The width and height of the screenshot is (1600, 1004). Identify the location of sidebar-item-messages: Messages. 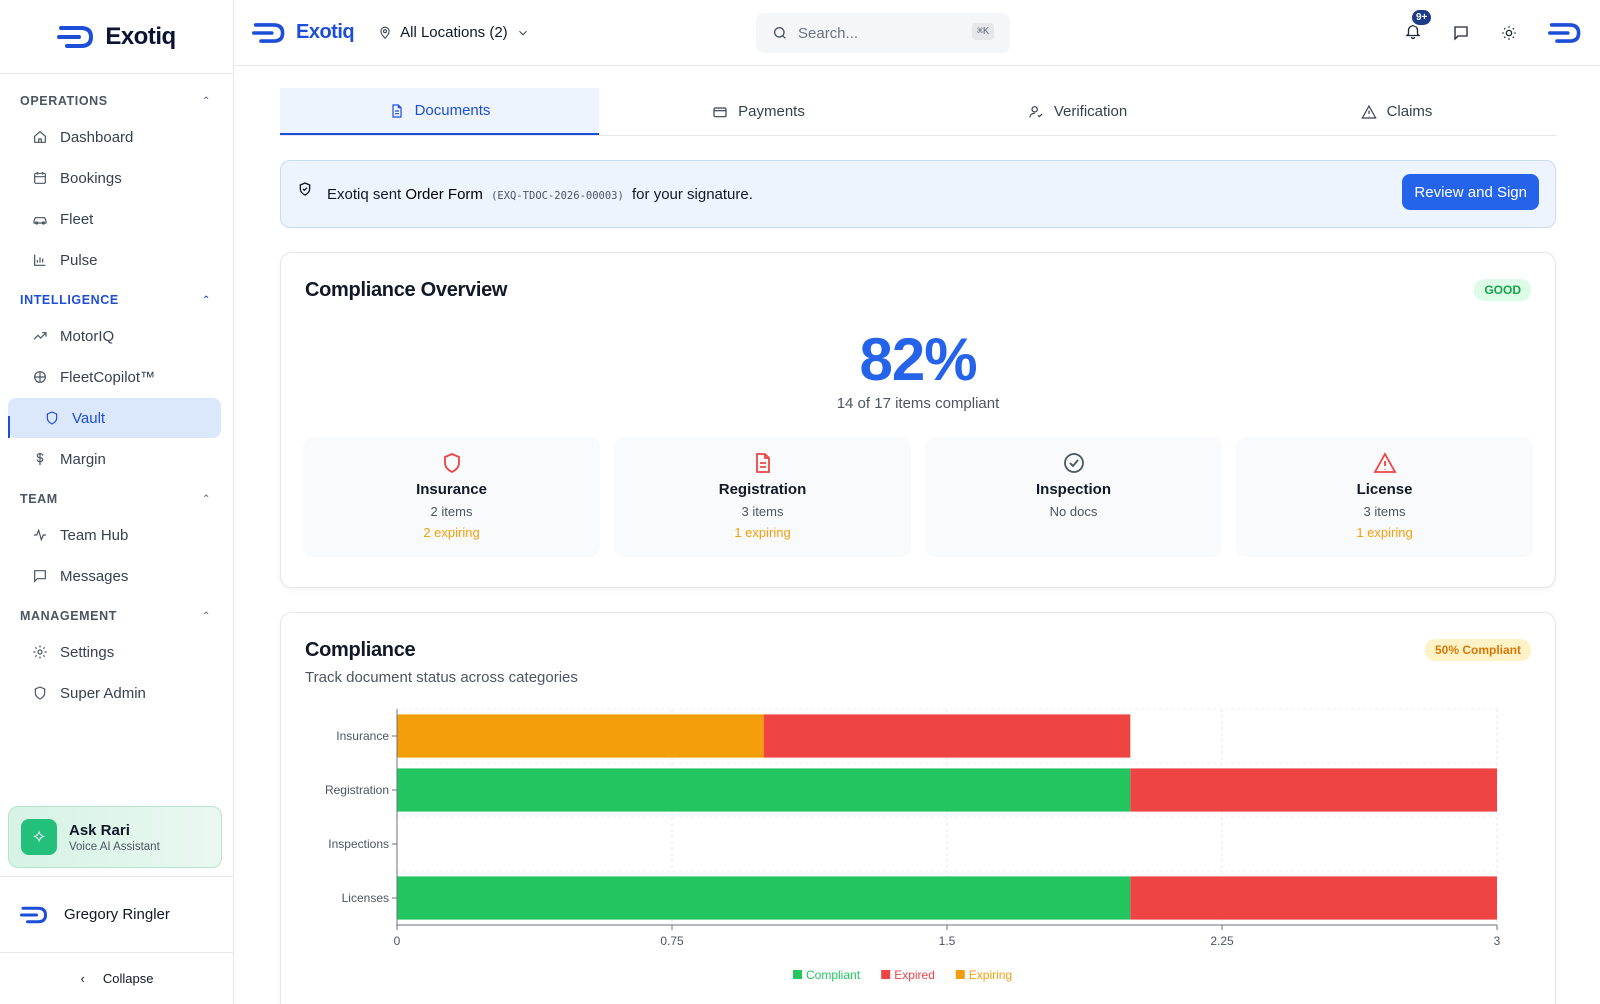
(114, 576).